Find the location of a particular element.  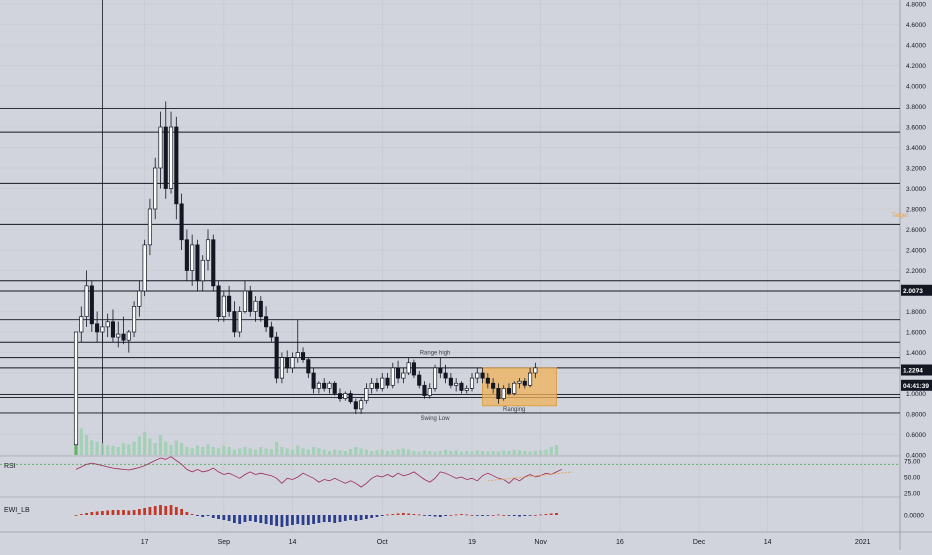

price-tick-18: 4.0000 is located at coordinates (916, 87).